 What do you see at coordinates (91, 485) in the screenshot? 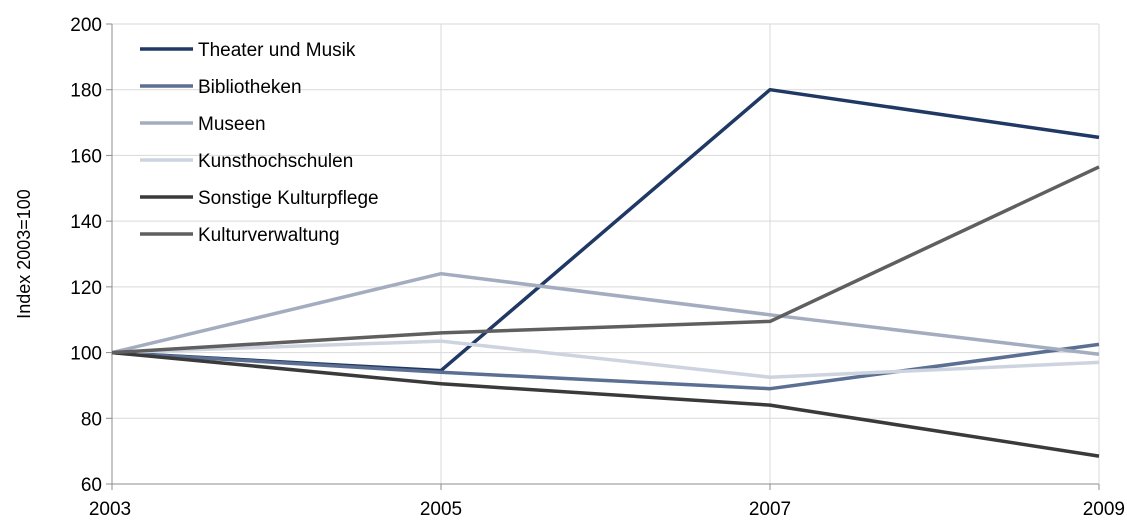
I see `y-tick-label: 60` at bounding box center [91, 485].